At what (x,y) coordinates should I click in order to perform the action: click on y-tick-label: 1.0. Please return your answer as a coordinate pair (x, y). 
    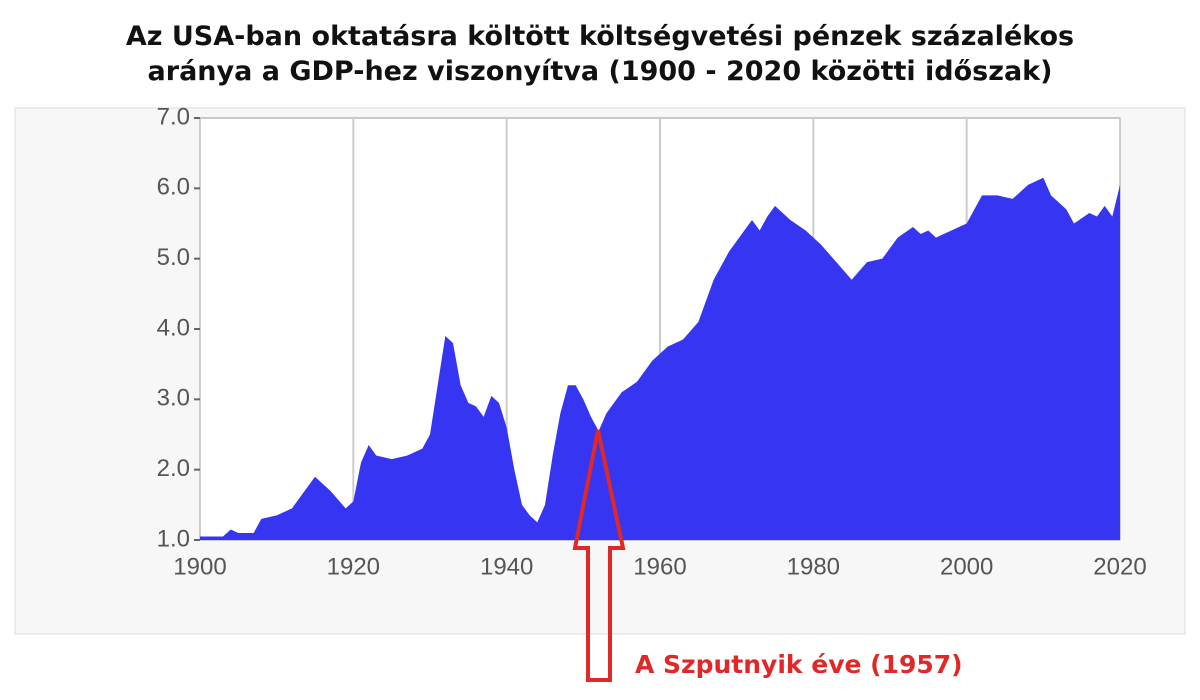
    Looking at the image, I should click on (173, 538).